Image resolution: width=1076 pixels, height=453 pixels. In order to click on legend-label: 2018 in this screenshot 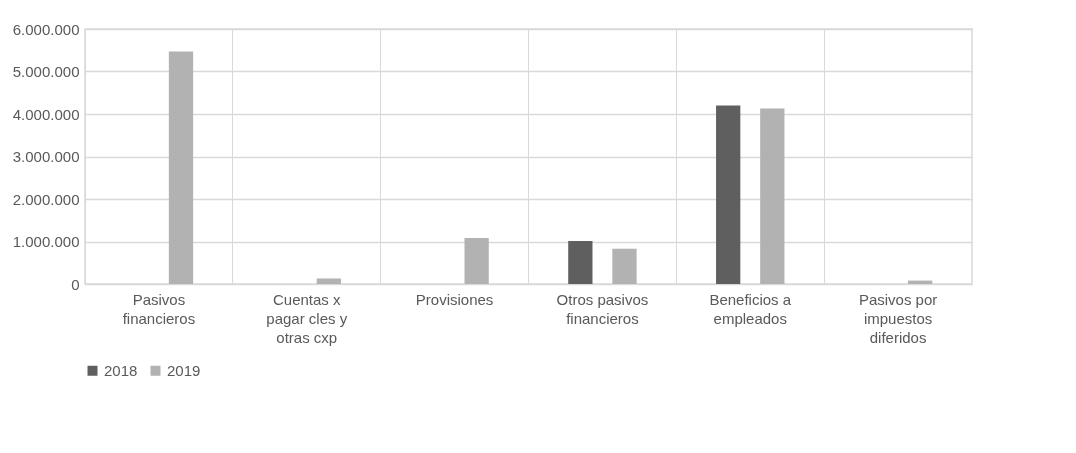, I will do `click(121, 370)`.